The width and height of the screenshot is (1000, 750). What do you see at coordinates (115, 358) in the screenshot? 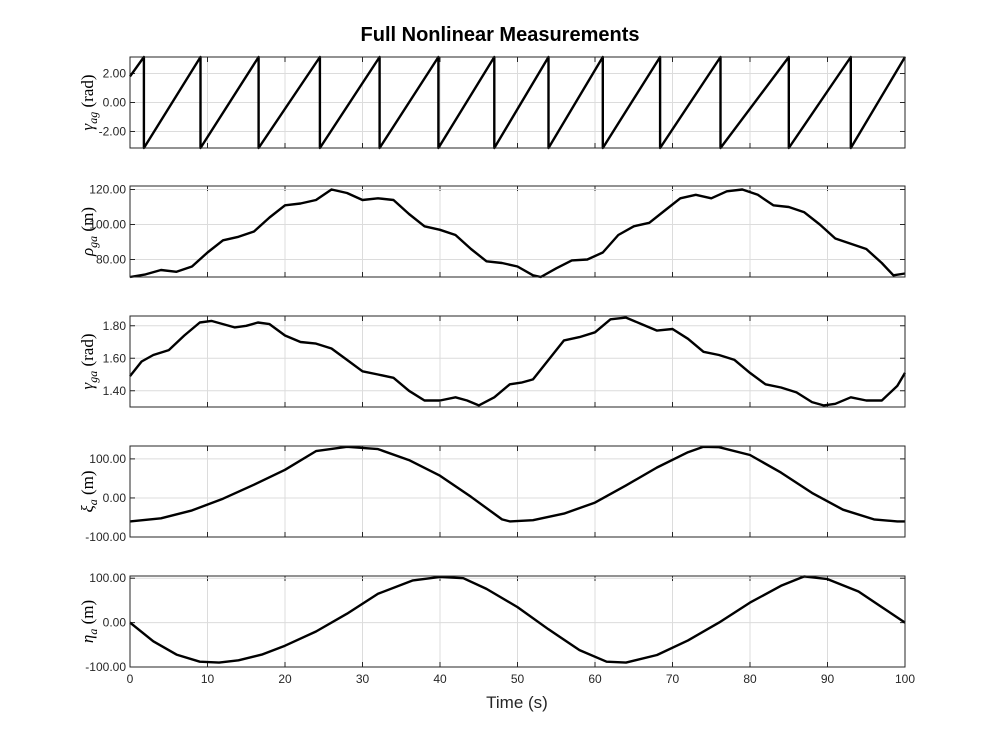
I see `y-tick-label: 1.60` at bounding box center [115, 358].